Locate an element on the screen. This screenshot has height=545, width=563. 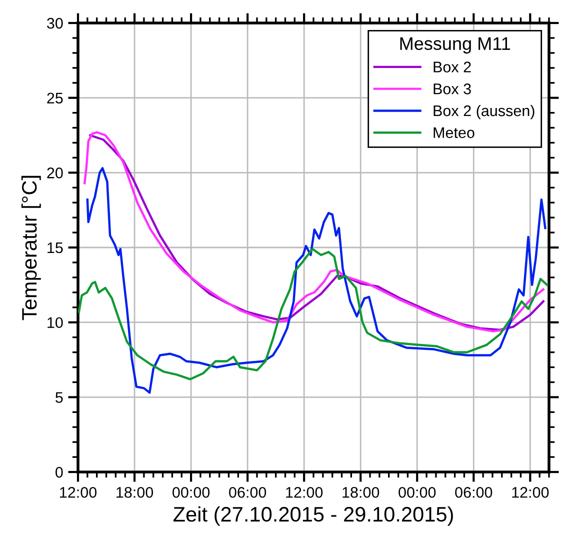
y-axis-title: Temperatur [°C] is located at coordinates (31, 248).